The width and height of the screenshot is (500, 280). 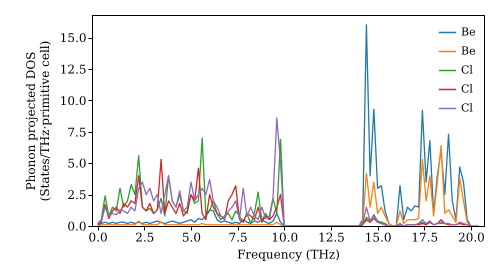 What do you see at coordinates (238, 237) in the screenshot?
I see `x-tick-label: 7.5` at bounding box center [238, 237].